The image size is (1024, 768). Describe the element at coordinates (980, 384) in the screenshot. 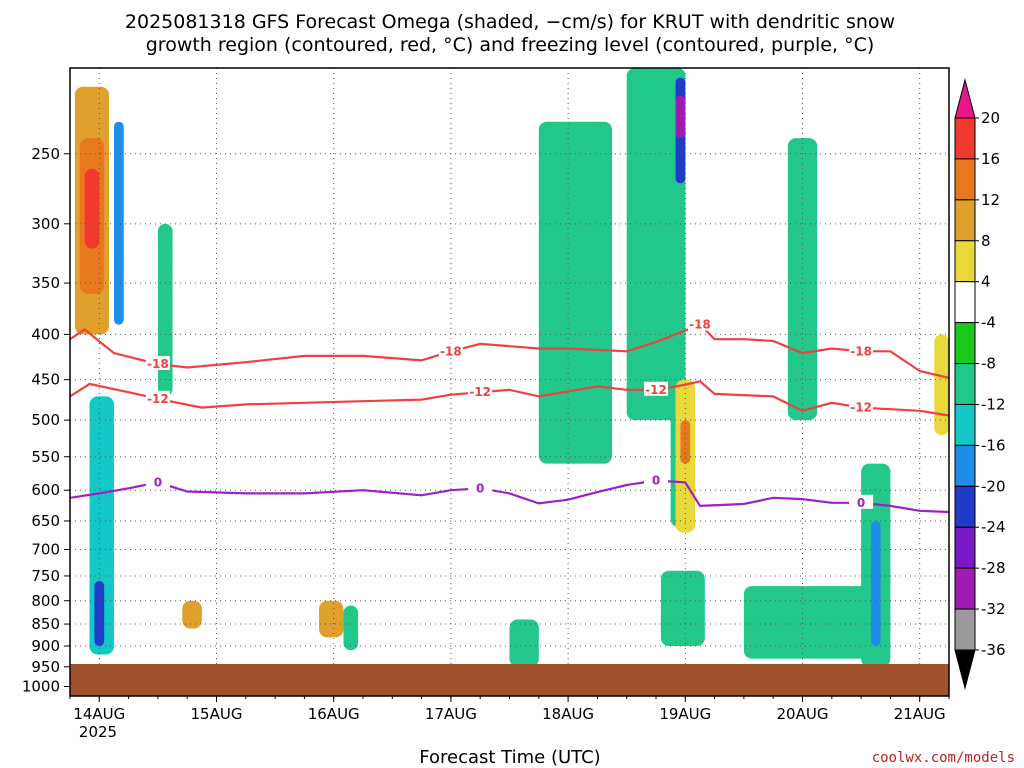

I see `colorbar: 20 16 12 8 4 -4 -8 -12 -16 -20 -24 -28 -32 -36` at that location.